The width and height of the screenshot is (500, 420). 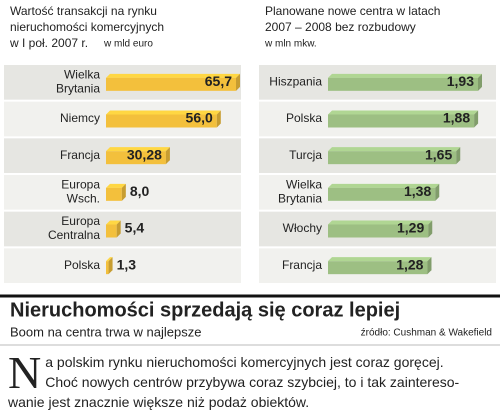 What do you see at coordinates (83, 11) in the screenshot?
I see `chart-title: Wartość transakcji na rynku` at bounding box center [83, 11].